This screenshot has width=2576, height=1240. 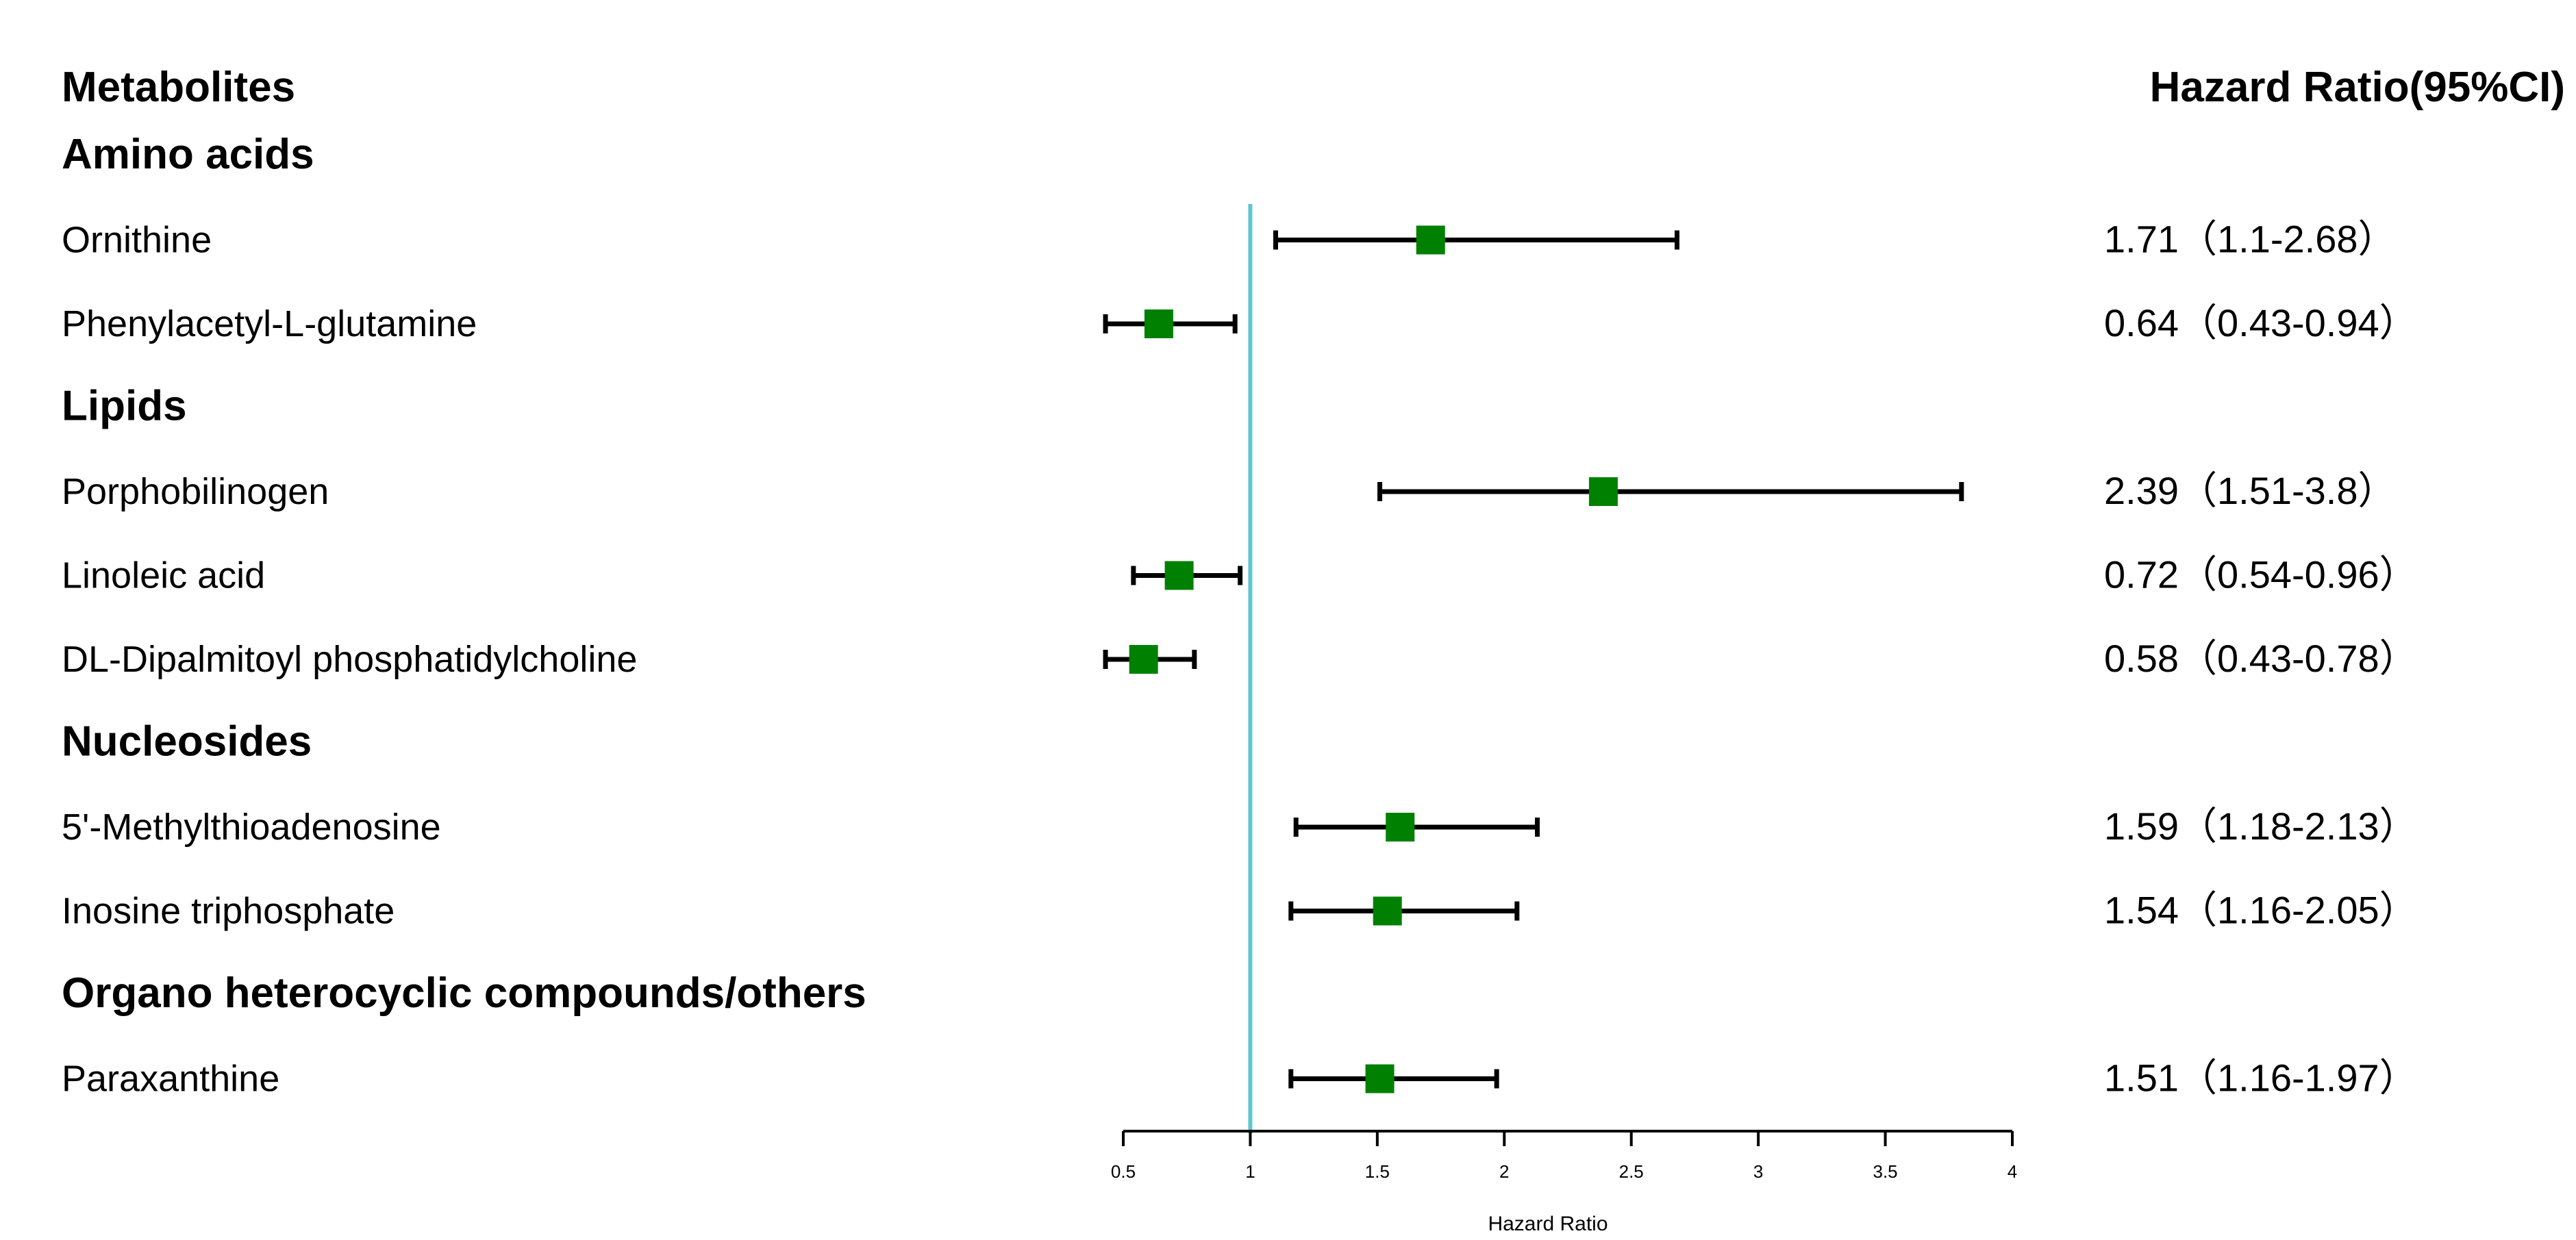 What do you see at coordinates (2357, 87) in the screenshot?
I see `hazard-ratio-header: Hazard Ratio(95%CI)` at bounding box center [2357, 87].